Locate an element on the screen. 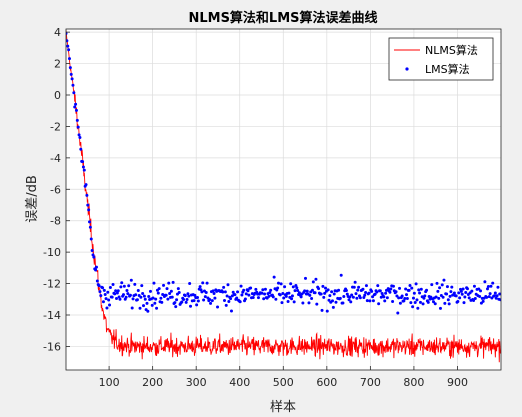 This screenshot has width=522, height=417. x-tick-label: 800 is located at coordinates (413, 382).